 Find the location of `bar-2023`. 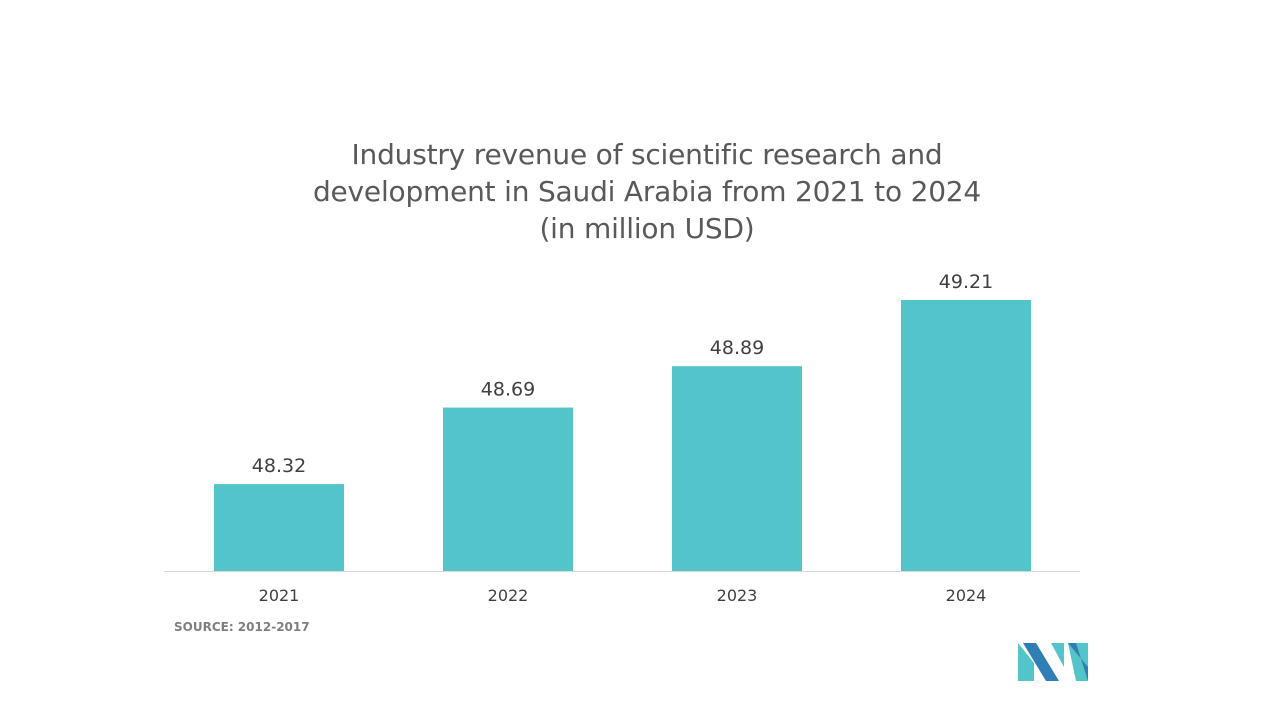

bar-2023 is located at coordinates (737, 468).